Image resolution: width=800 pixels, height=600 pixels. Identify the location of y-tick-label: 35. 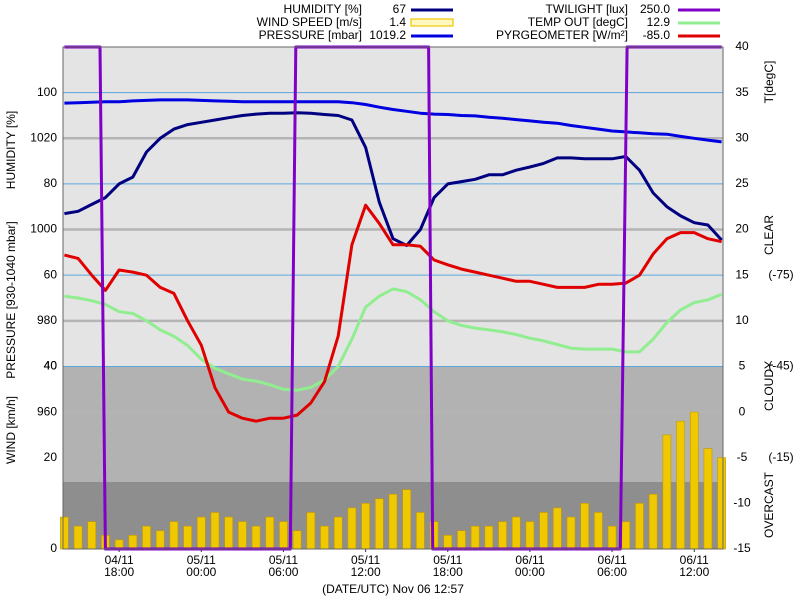
(742, 92).